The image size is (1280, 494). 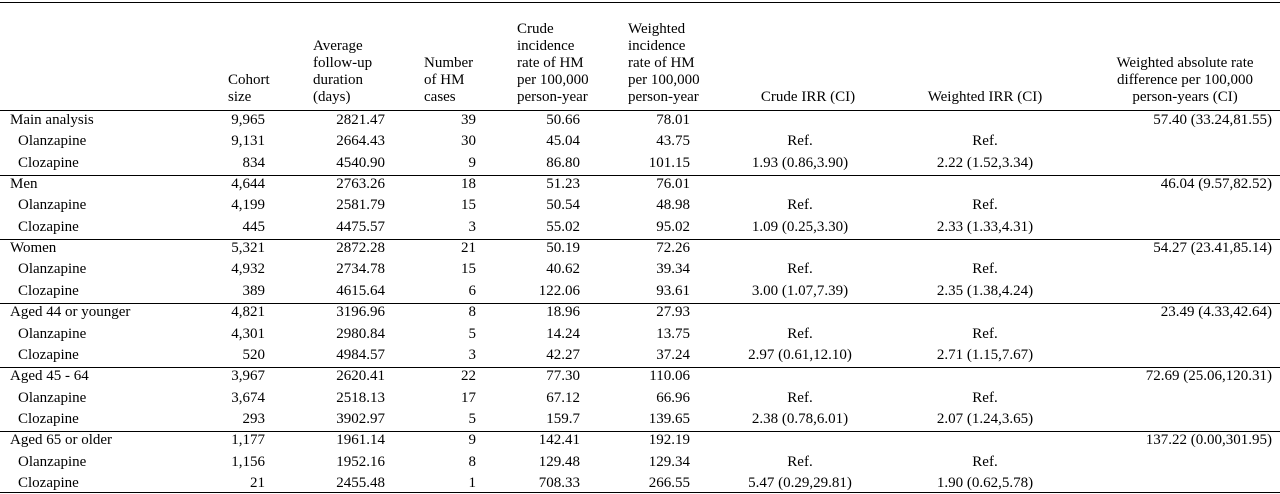 I want to click on cell: 13.75, so click(x=673, y=333).